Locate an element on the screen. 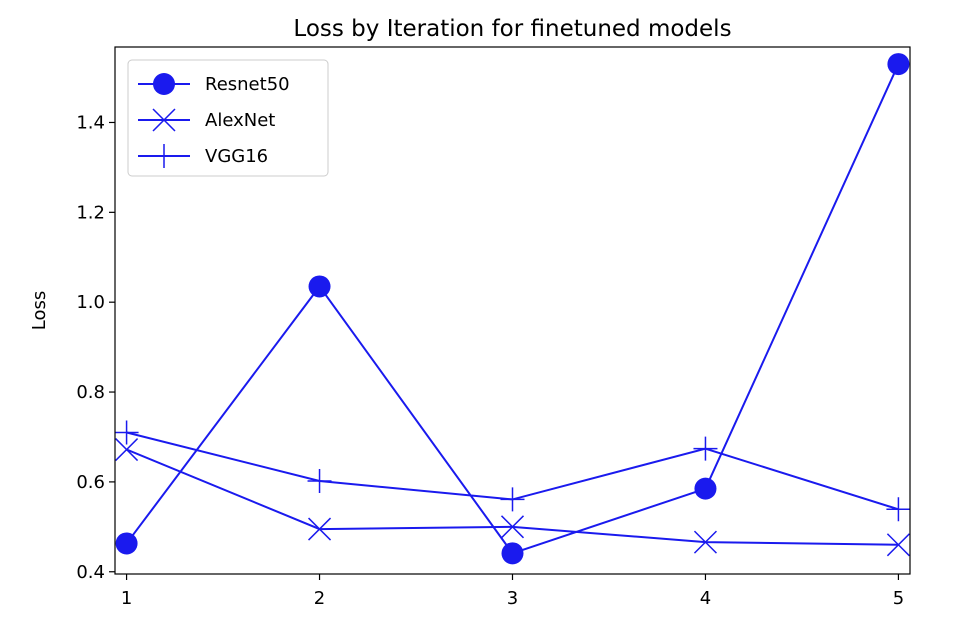 This screenshot has height=620, width=962. y-tick-label: 1.0 is located at coordinates (90, 302).